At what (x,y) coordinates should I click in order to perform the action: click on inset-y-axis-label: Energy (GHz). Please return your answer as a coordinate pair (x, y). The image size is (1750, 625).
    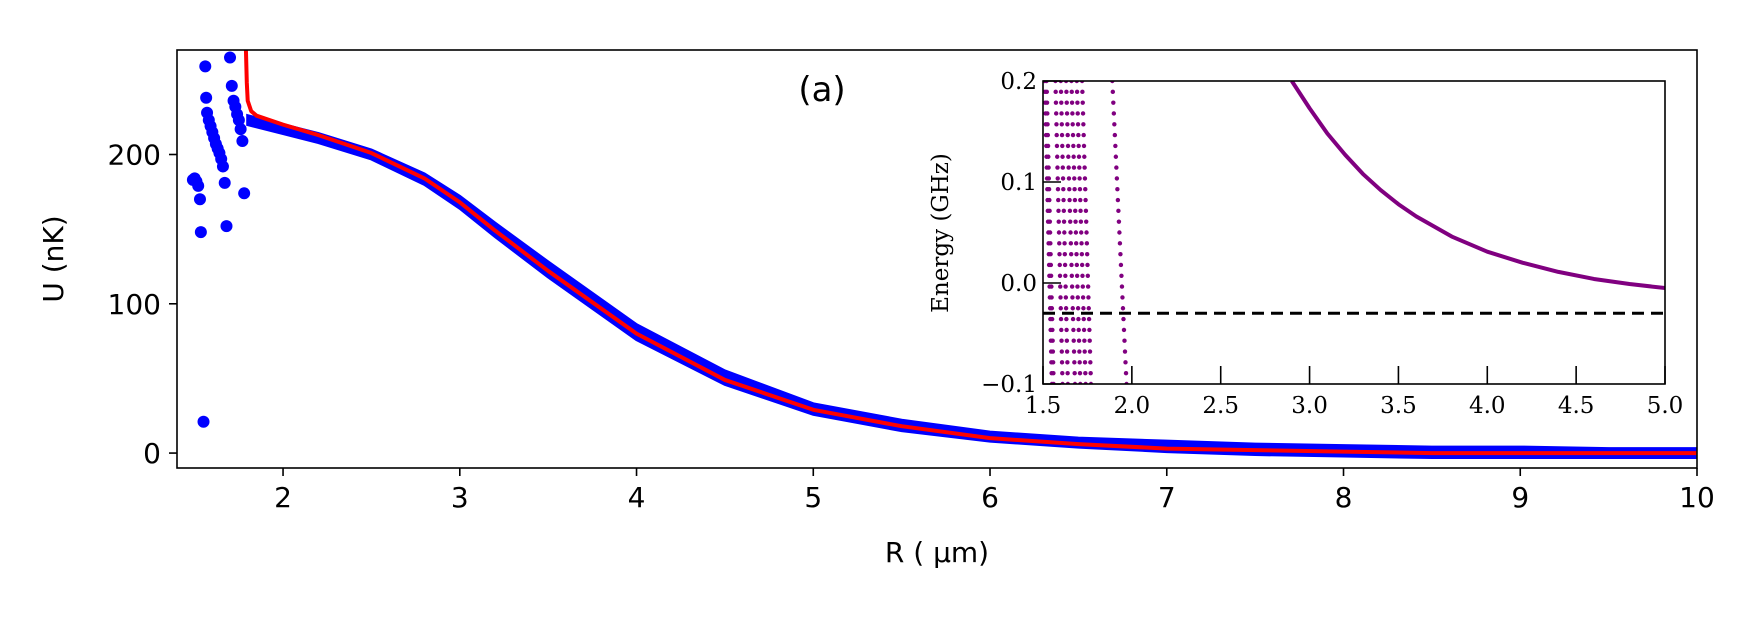
    Looking at the image, I should click on (941, 233).